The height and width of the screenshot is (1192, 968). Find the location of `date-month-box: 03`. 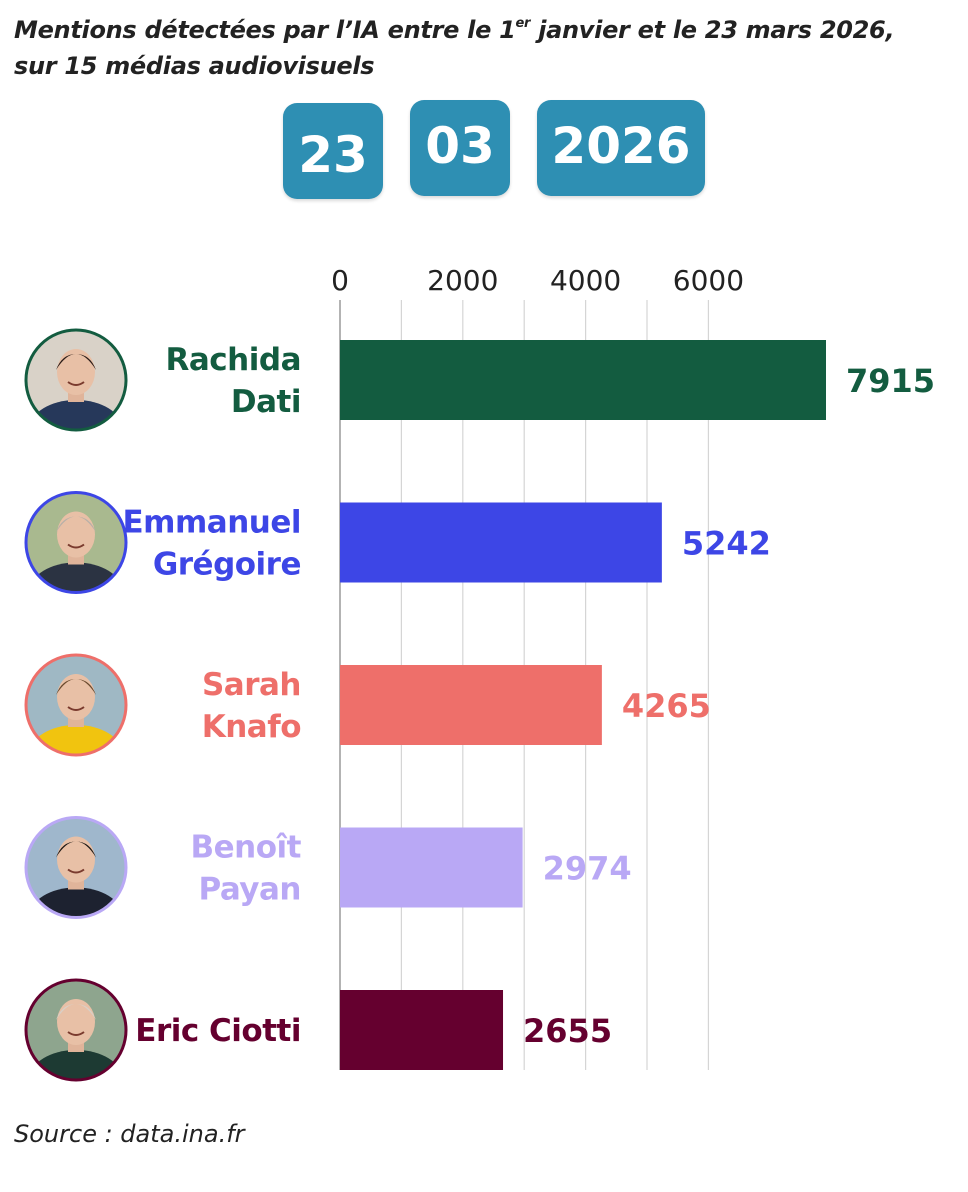

date-month-box: 03 is located at coordinates (460, 148).